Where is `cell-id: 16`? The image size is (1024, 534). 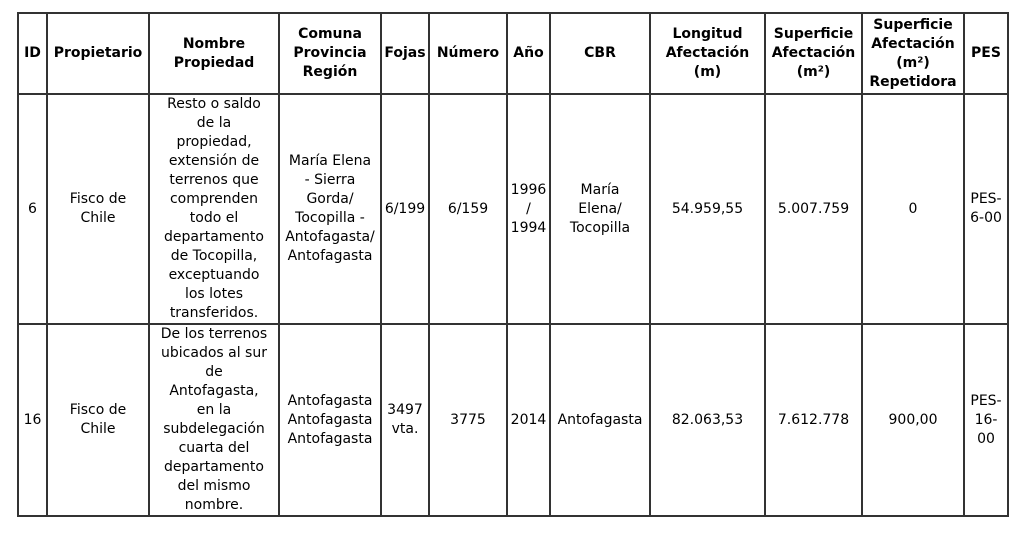
cell-id: 16 is located at coordinates (32, 420).